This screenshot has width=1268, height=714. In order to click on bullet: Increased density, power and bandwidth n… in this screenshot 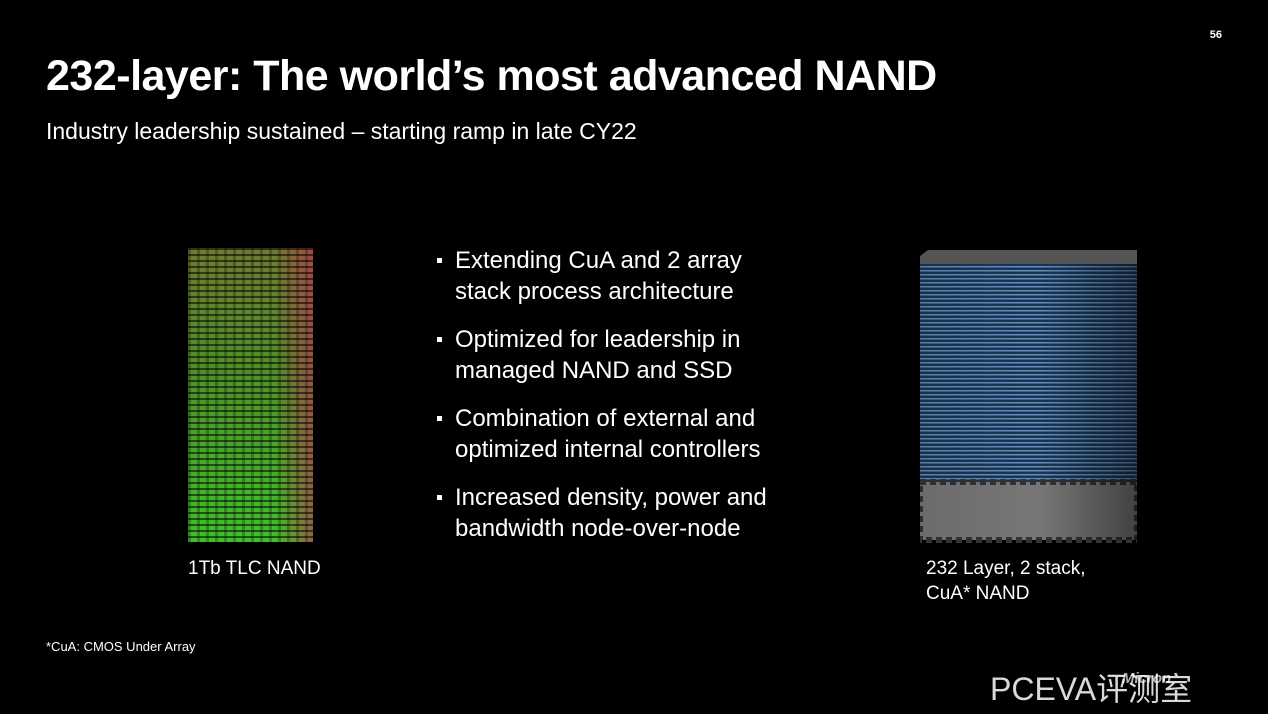, I will do `click(612, 513)`.